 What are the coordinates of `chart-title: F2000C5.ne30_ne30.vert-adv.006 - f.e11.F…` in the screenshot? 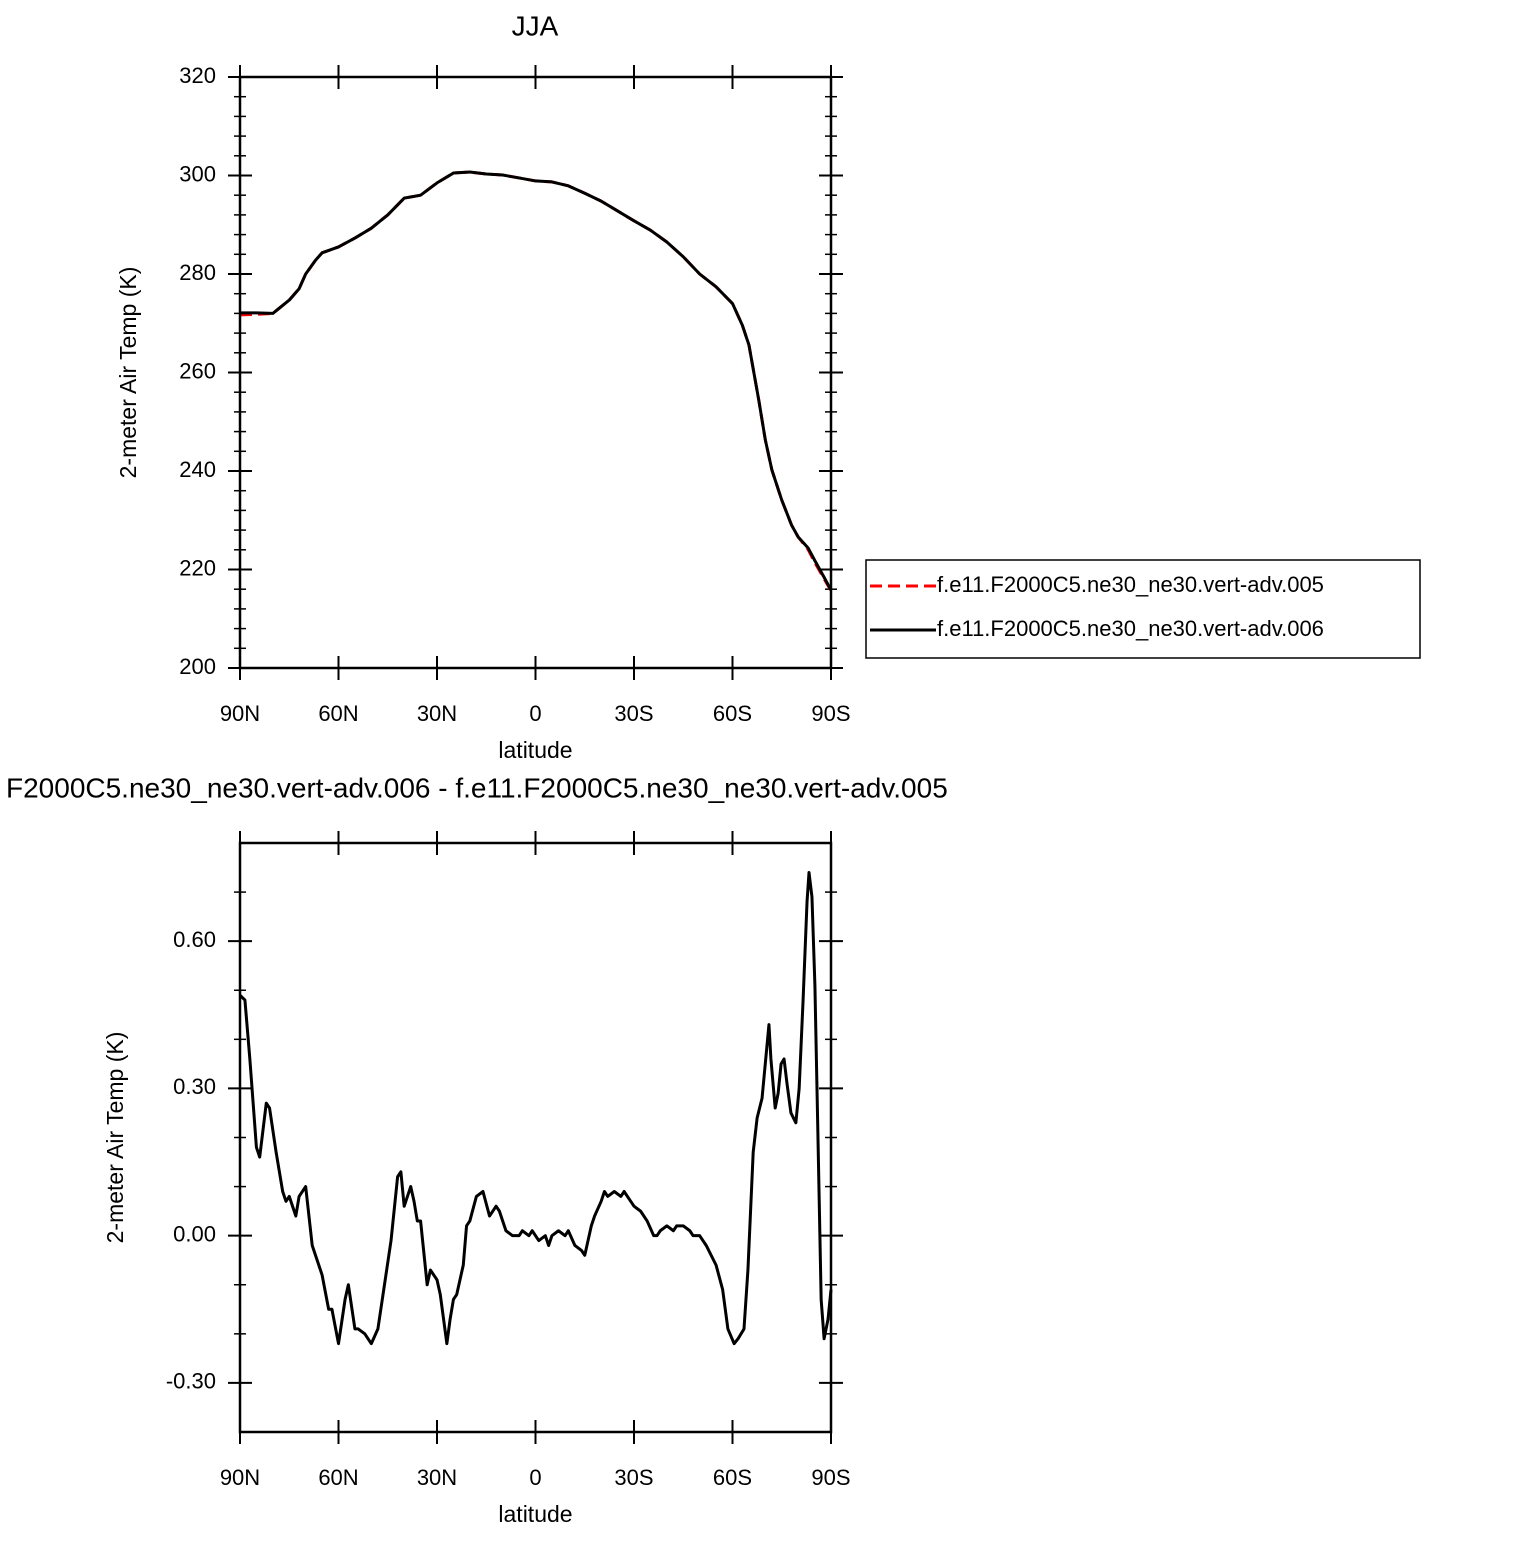 It's located at (477, 787).